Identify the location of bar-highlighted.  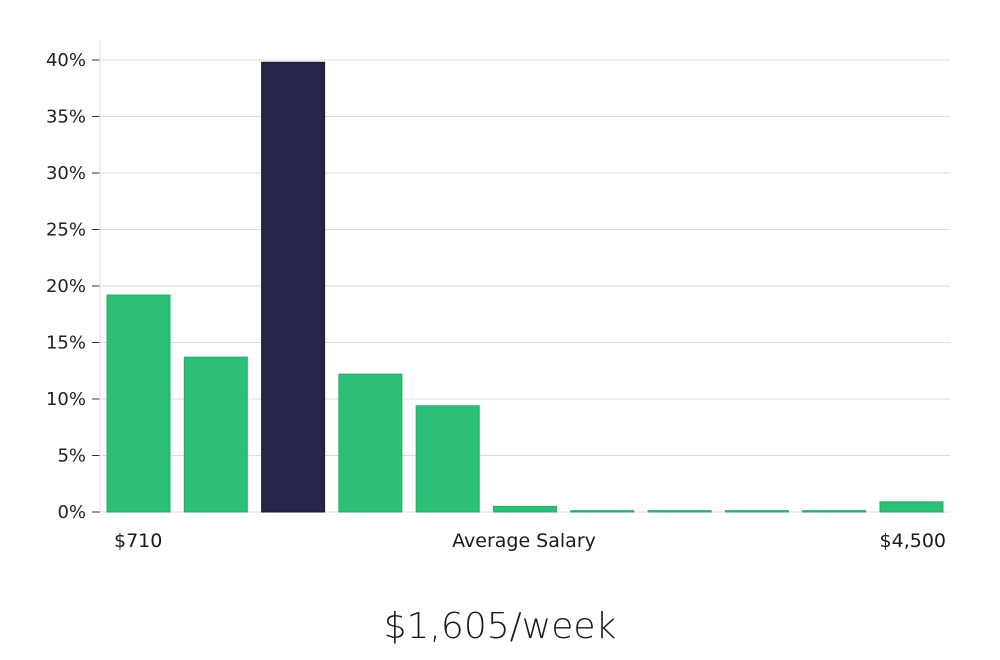
(293, 287).